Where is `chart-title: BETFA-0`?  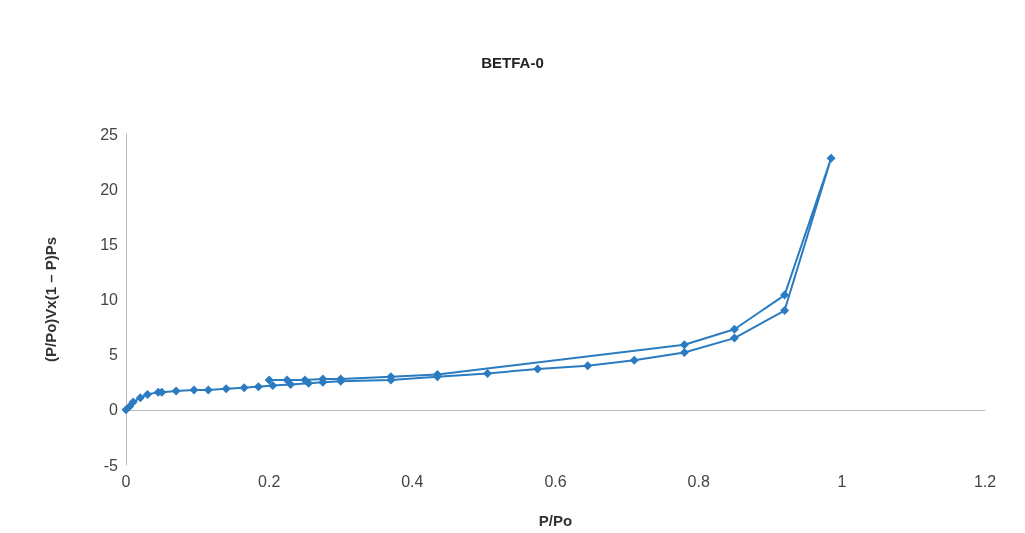
chart-title: BETFA-0 is located at coordinates (512, 62).